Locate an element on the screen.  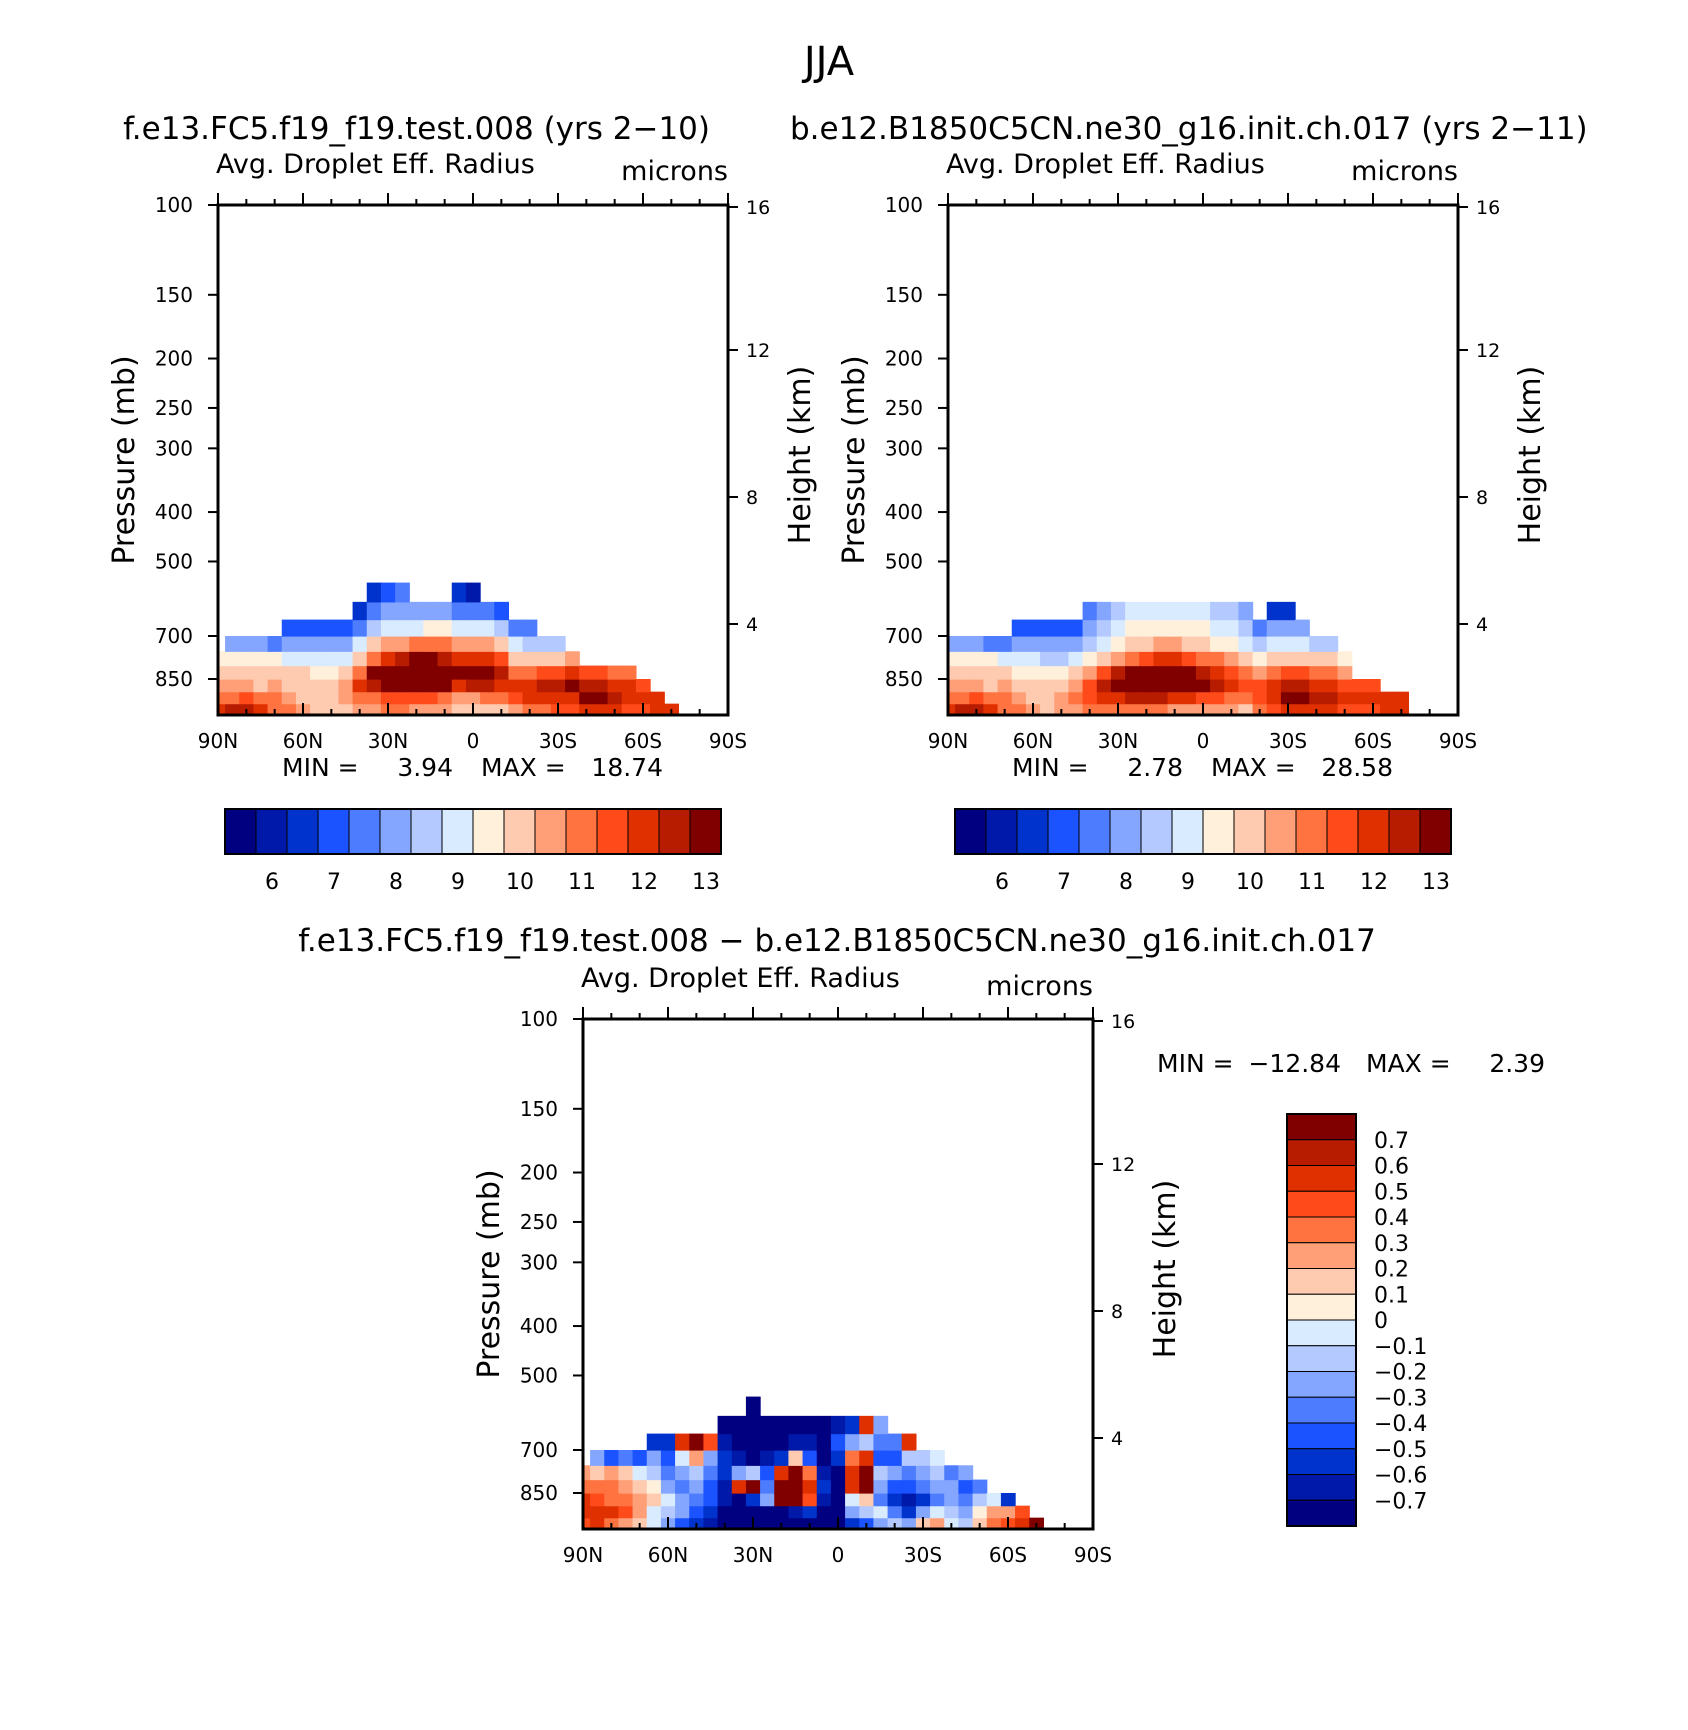
panel1-colorbar-label: 7 is located at coordinates (334, 882).